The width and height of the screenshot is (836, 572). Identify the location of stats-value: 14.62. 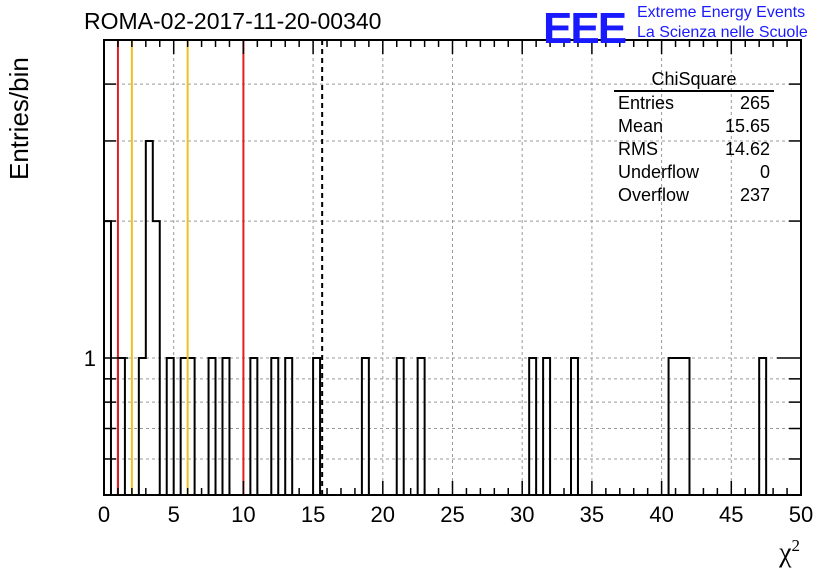
(747, 149).